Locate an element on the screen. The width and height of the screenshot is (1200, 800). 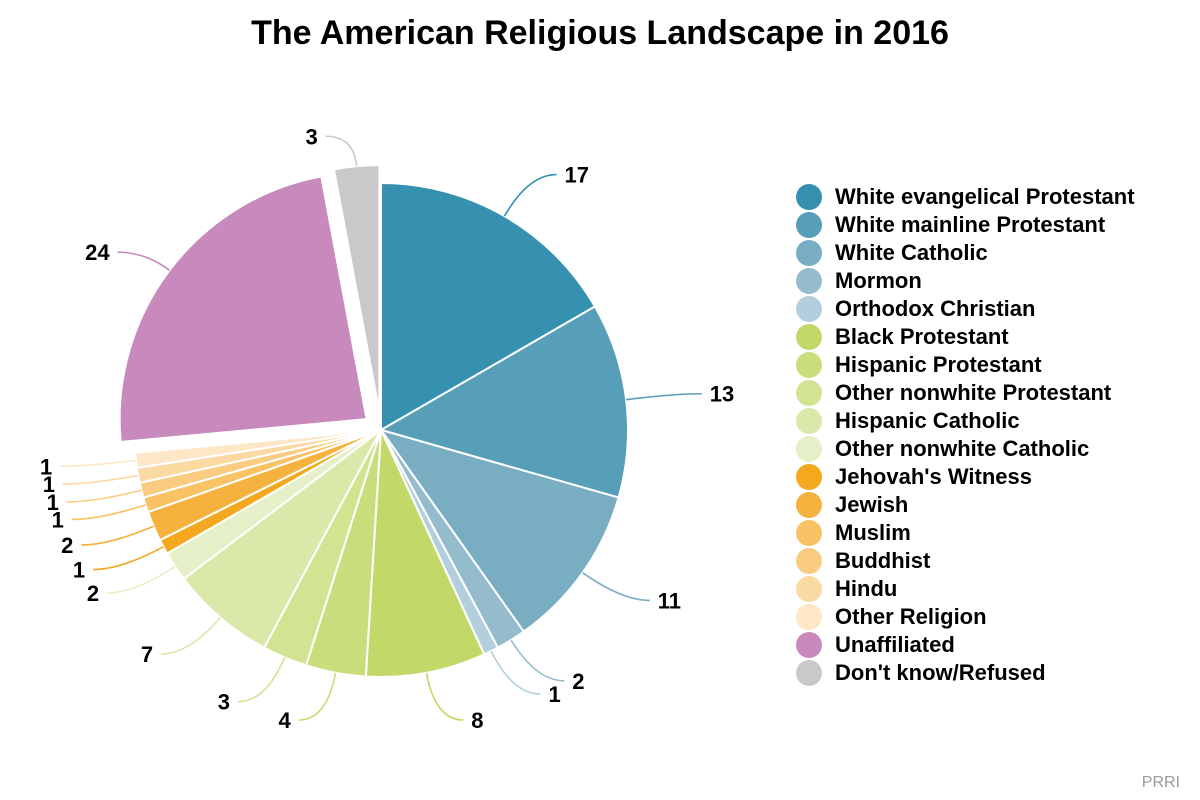
legend-label: Other nonwhite Catholic is located at coordinates (962, 448).